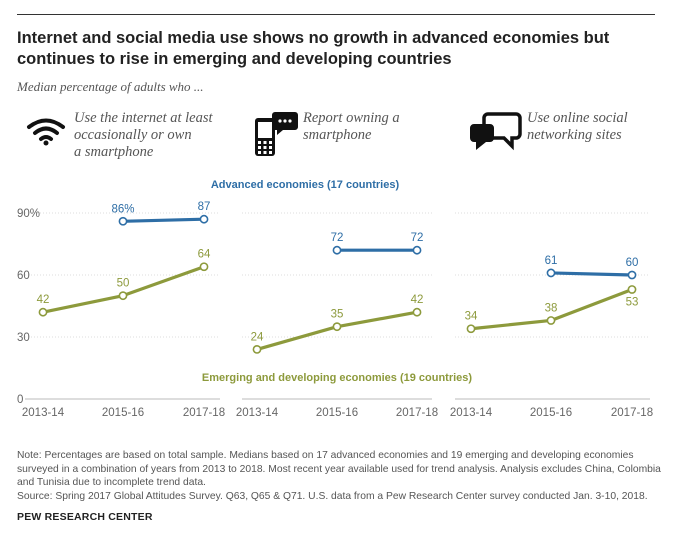 The image size is (675, 548). What do you see at coordinates (122, 209) in the screenshot?
I see `data-label-advanced: 86%` at bounding box center [122, 209].